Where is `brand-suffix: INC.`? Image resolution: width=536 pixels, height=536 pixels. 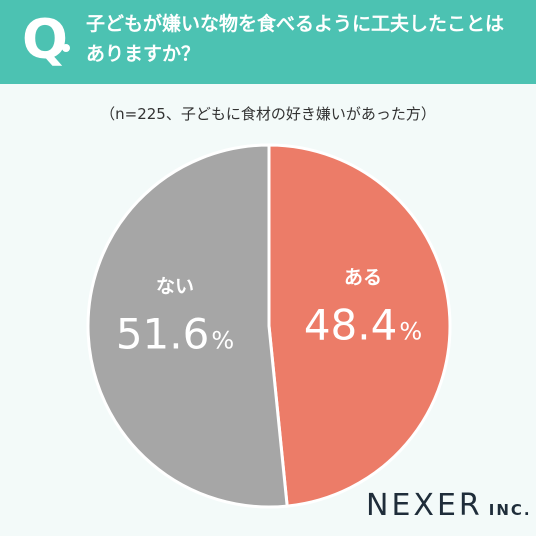
brand-suffix: INC. is located at coordinates (510, 510).